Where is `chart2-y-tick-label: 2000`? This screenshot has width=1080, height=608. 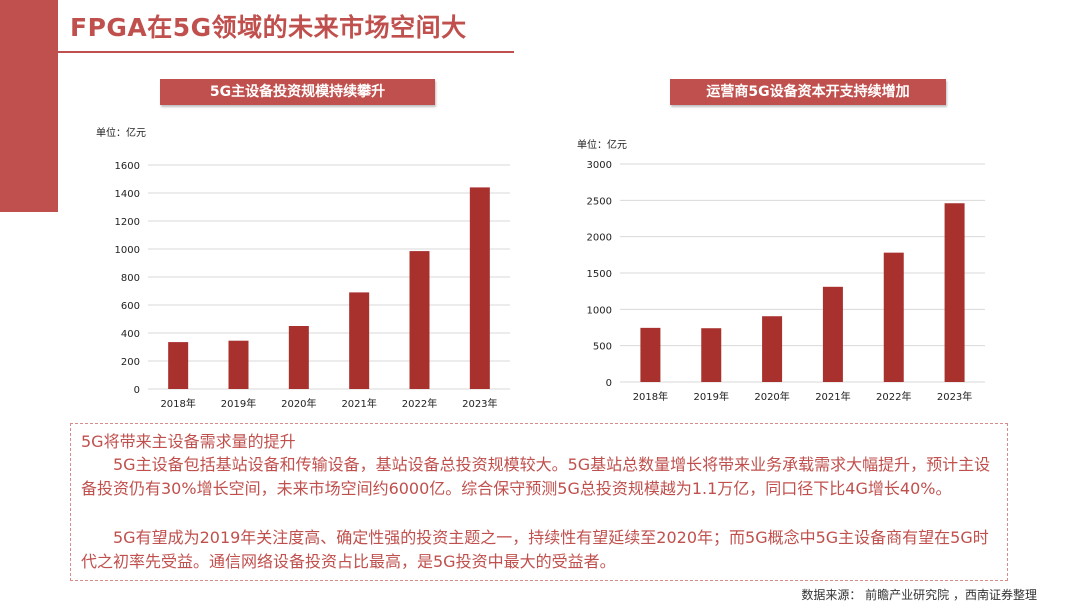 chart2-y-tick-label: 2000 is located at coordinates (599, 238).